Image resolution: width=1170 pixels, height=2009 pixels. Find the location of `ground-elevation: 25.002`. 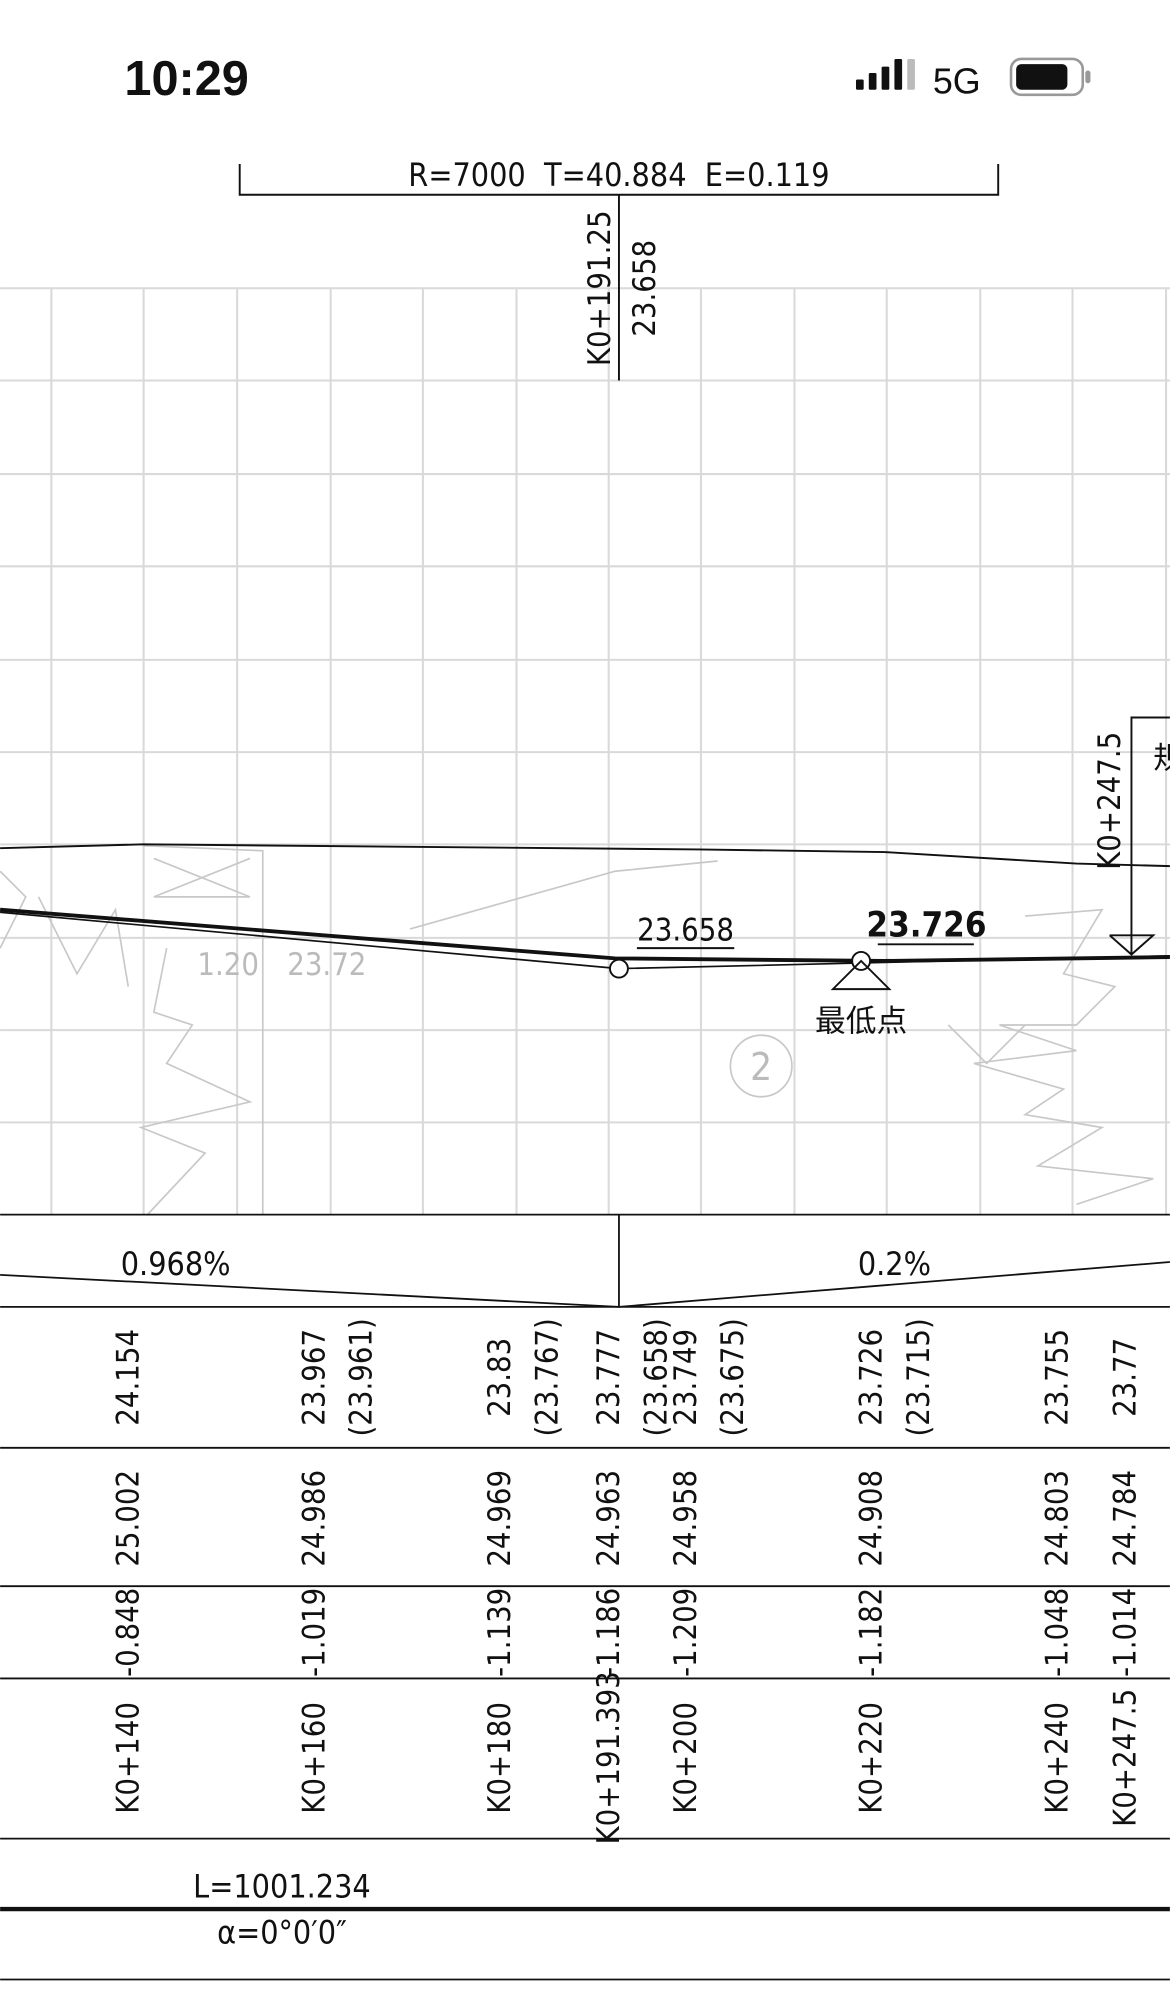

ground-elevation: 25.002 is located at coordinates (128, 1518).